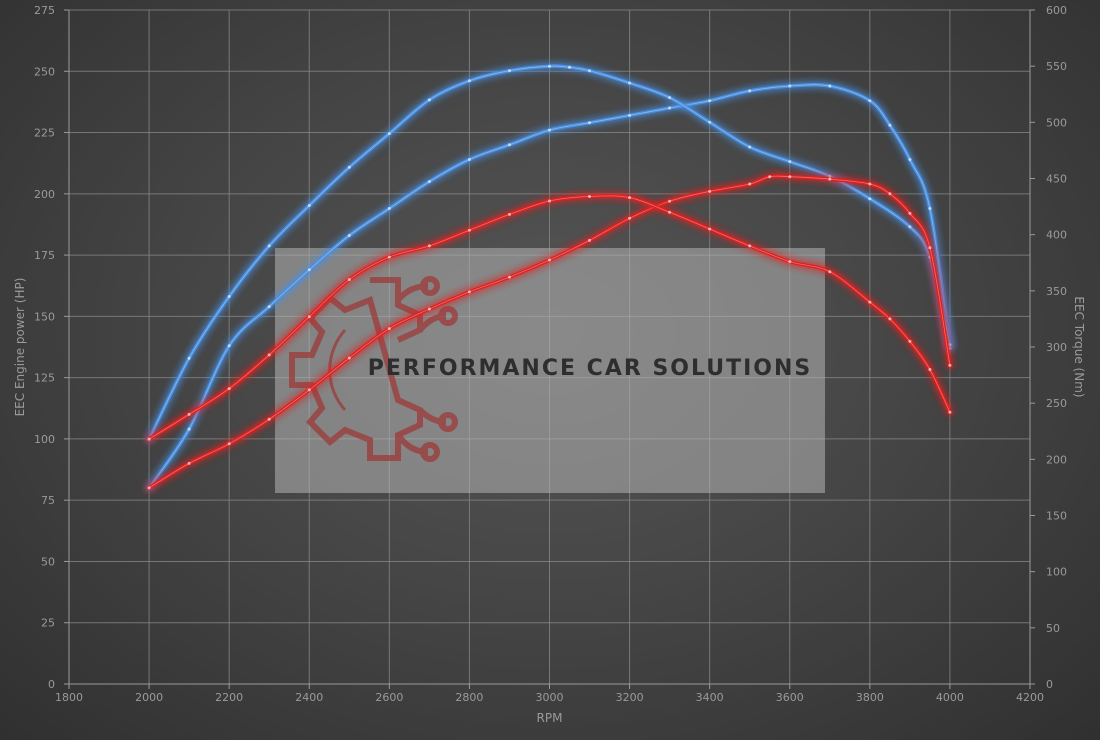 The height and width of the screenshot is (740, 1100). I want to click on y-axis-left-title: EEC Engine power (HP), so click(20, 347).